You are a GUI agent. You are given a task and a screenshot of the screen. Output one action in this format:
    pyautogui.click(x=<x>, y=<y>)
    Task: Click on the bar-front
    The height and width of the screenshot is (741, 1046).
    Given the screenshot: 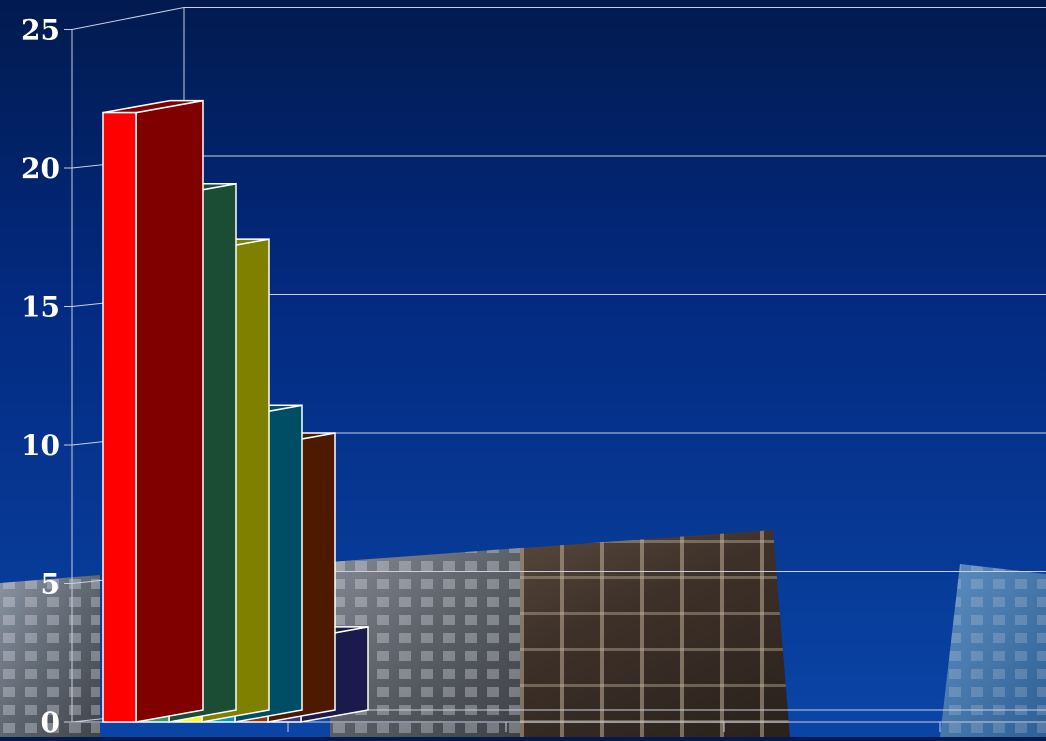 What is the action you would take?
    pyautogui.click(x=119, y=417)
    